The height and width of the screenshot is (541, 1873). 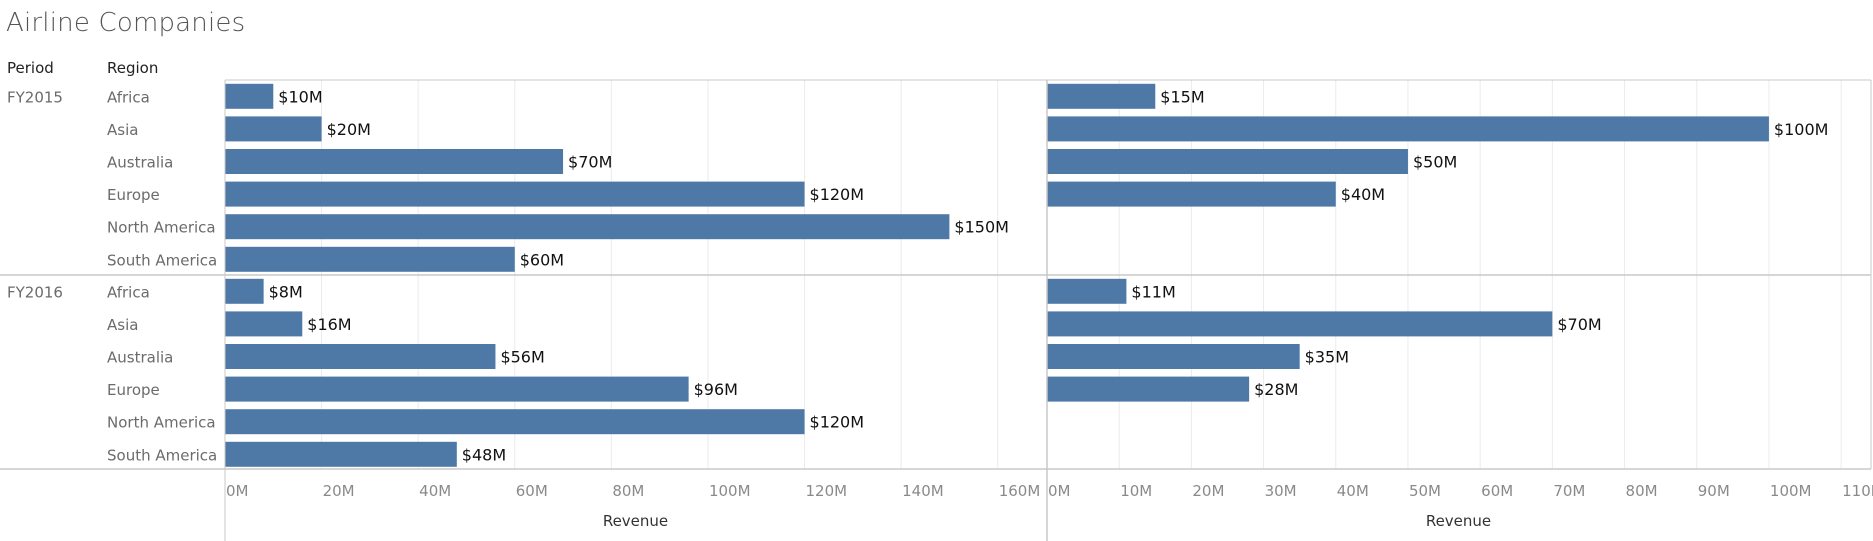 What do you see at coordinates (300, 96) in the screenshot?
I see `data-label: $10M` at bounding box center [300, 96].